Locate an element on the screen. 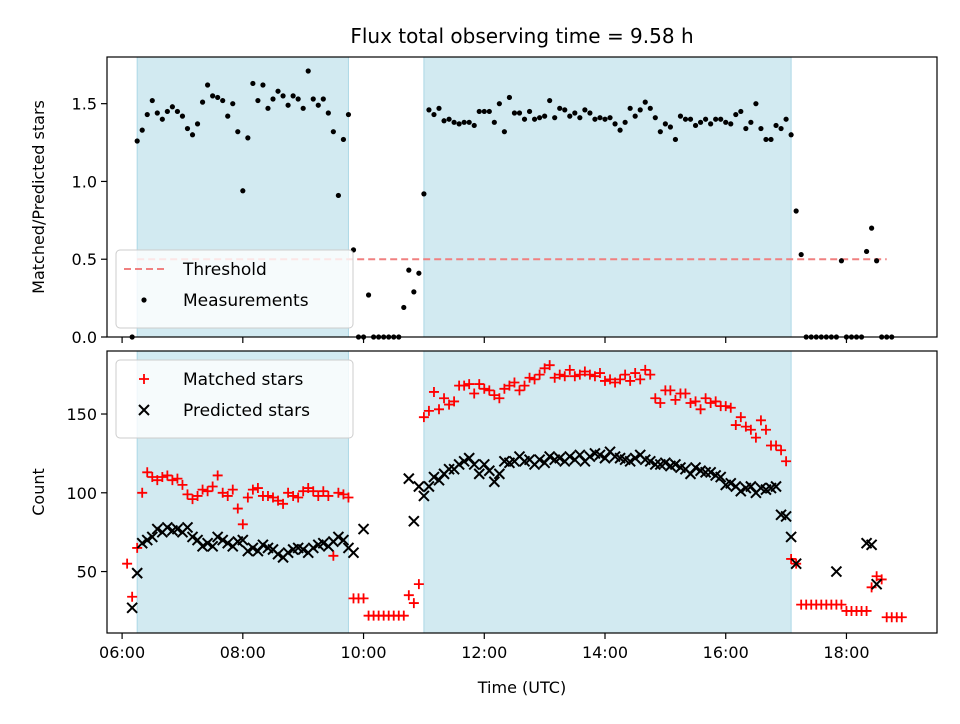 Image resolution: width=960 pixels, height=724 pixels. x-tick-label: 12:00 is located at coordinates (484, 652).